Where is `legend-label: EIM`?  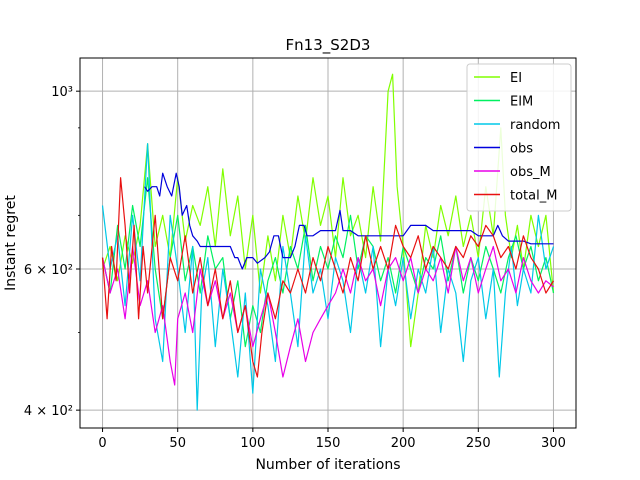
legend-label: EIM is located at coordinates (521, 102).